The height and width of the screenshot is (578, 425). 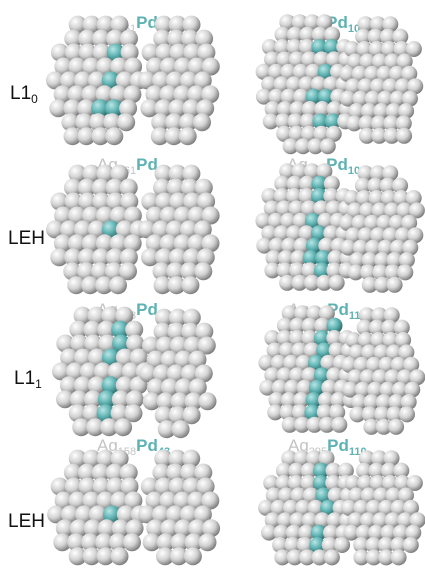 What do you see at coordinates (381, 80) in the screenshot?
I see `cluster-row1-right-outer` at bounding box center [381, 80].